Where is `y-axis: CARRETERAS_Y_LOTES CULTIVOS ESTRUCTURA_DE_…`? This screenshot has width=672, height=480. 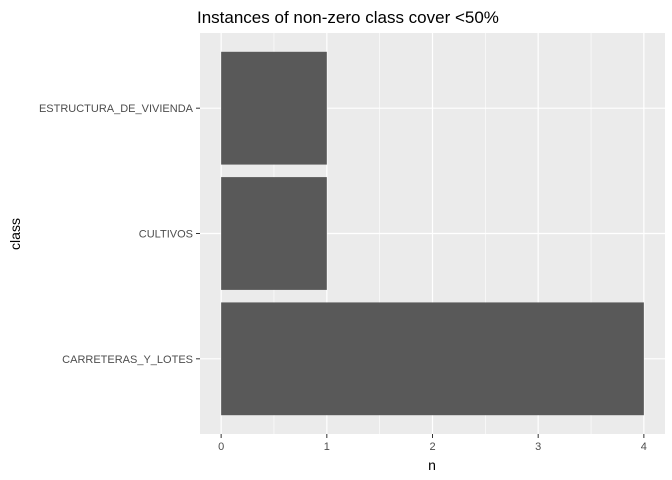
y-axis: CARRETERAS_Y_LOTES CULTIVOS ESTRUCTURA_DE_… is located at coordinates (119, 234).